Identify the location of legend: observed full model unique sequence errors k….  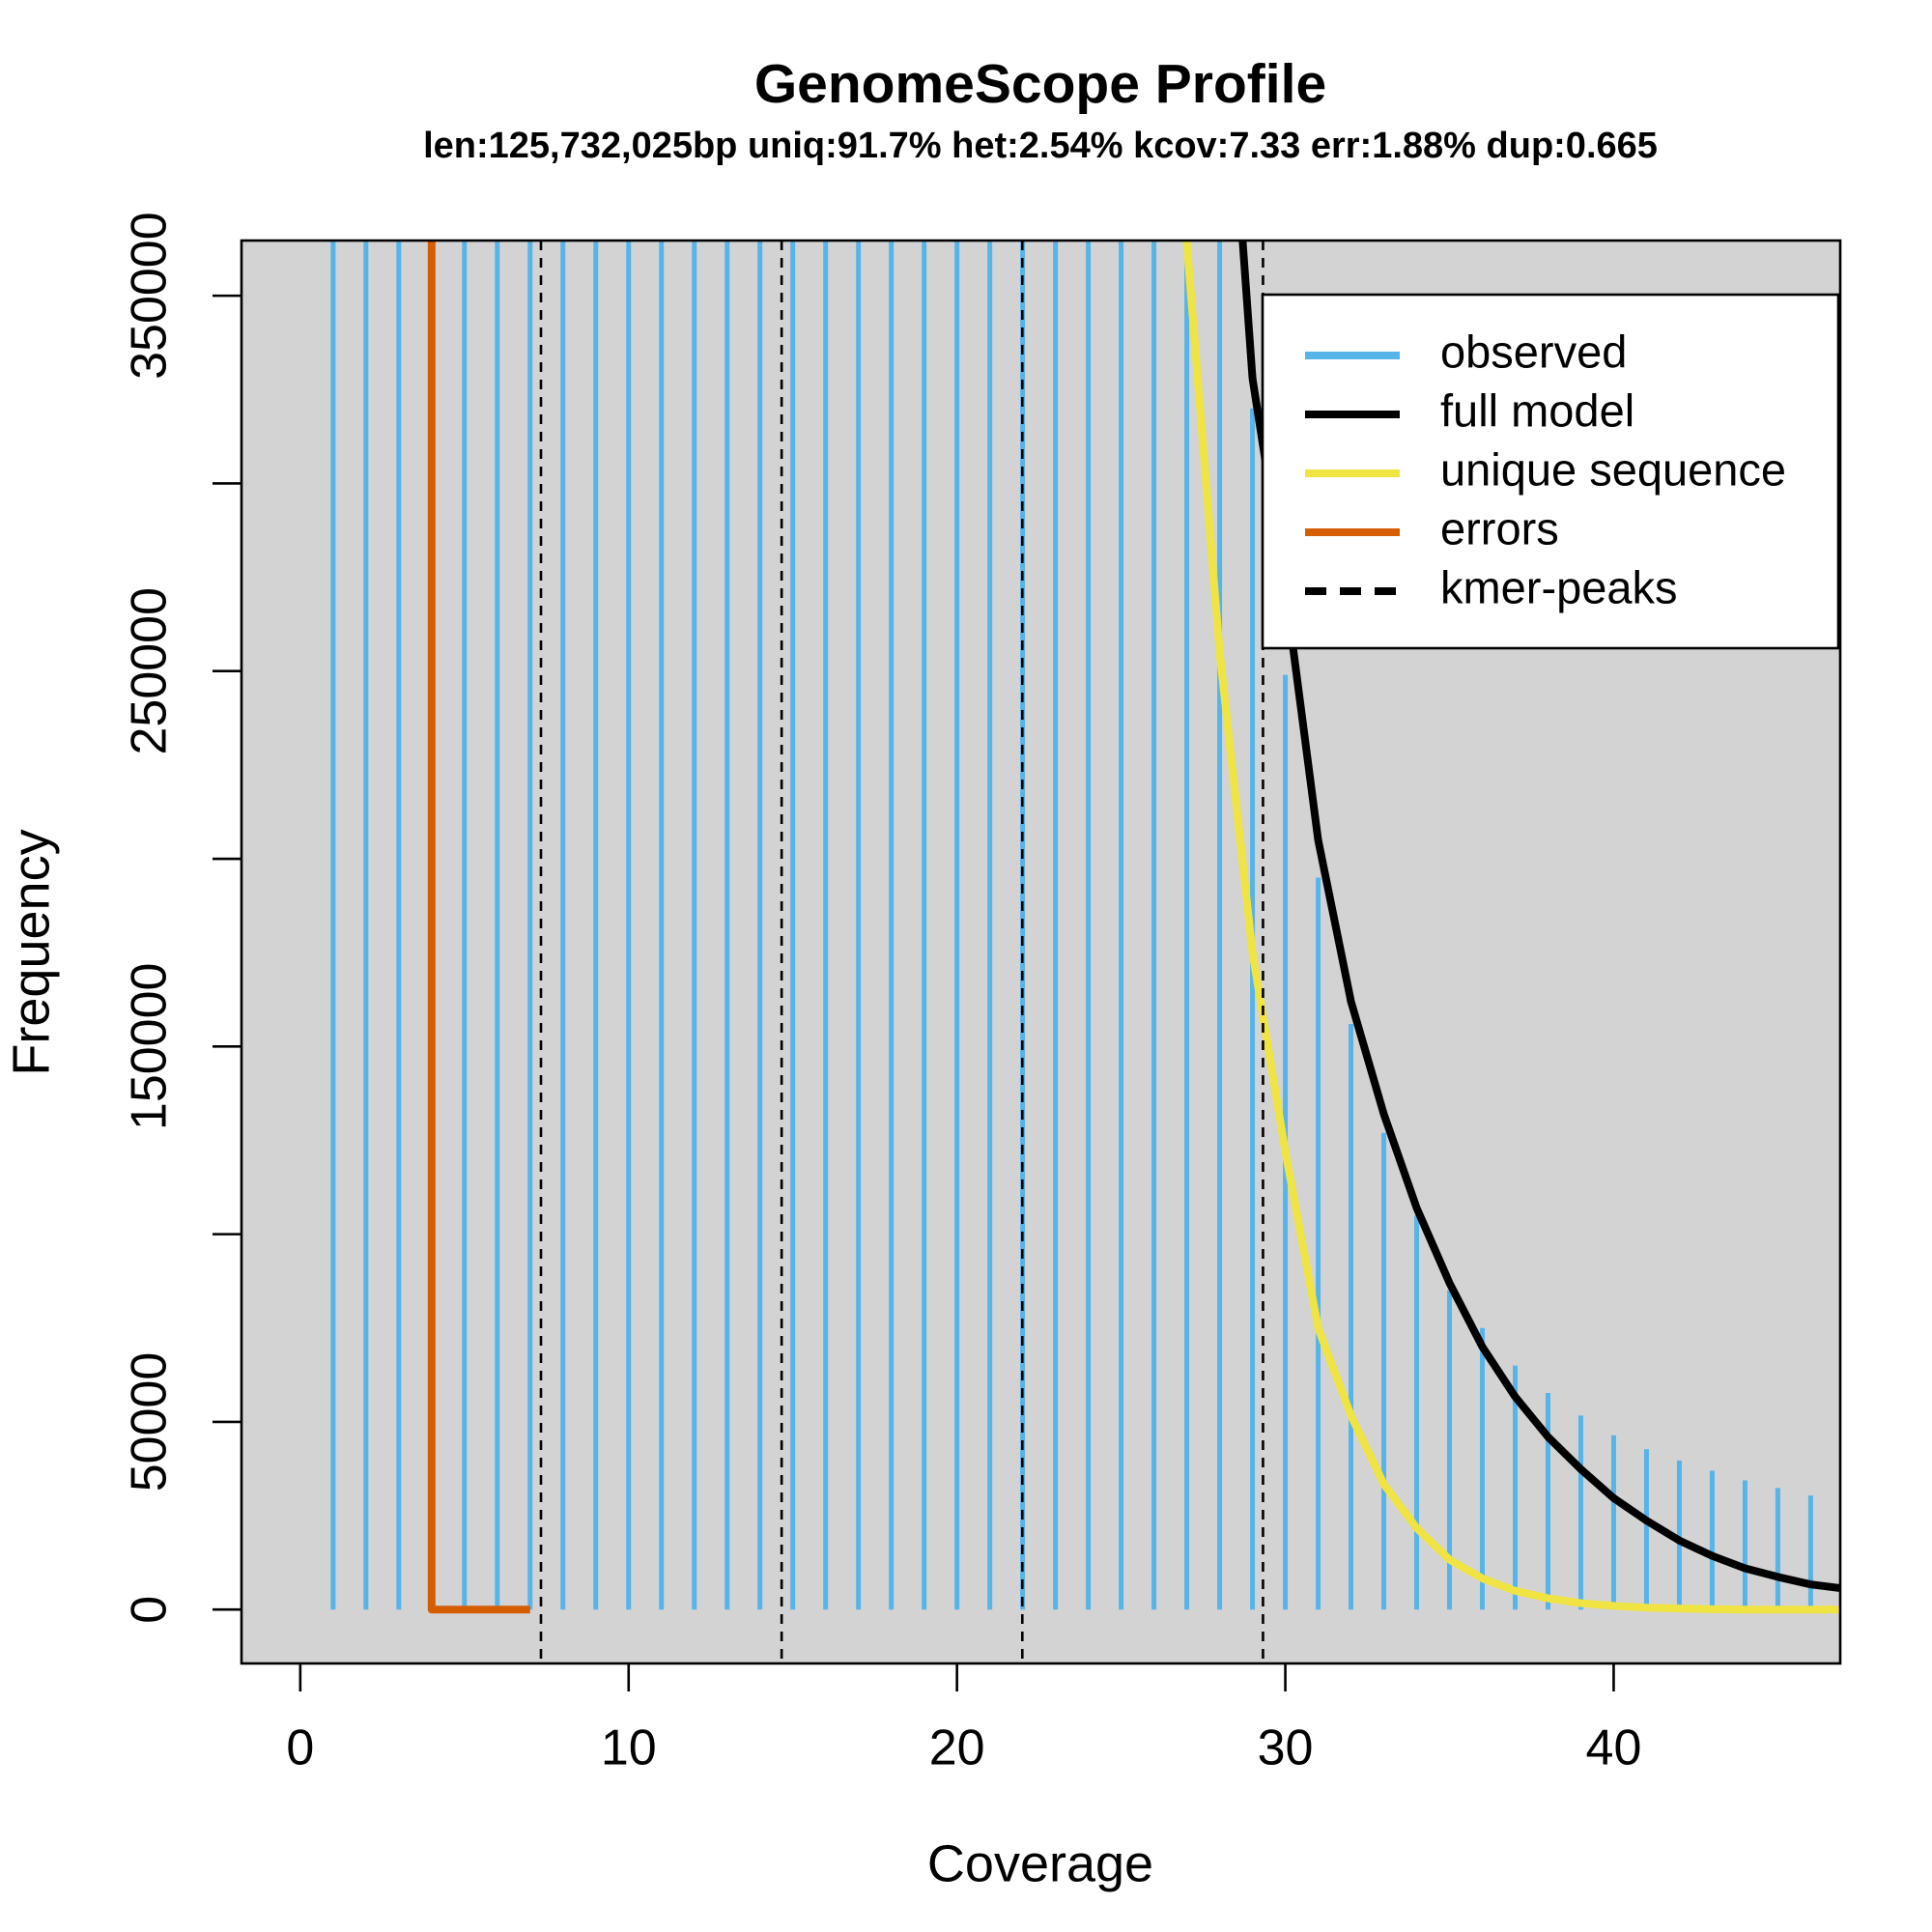
(1550, 471).